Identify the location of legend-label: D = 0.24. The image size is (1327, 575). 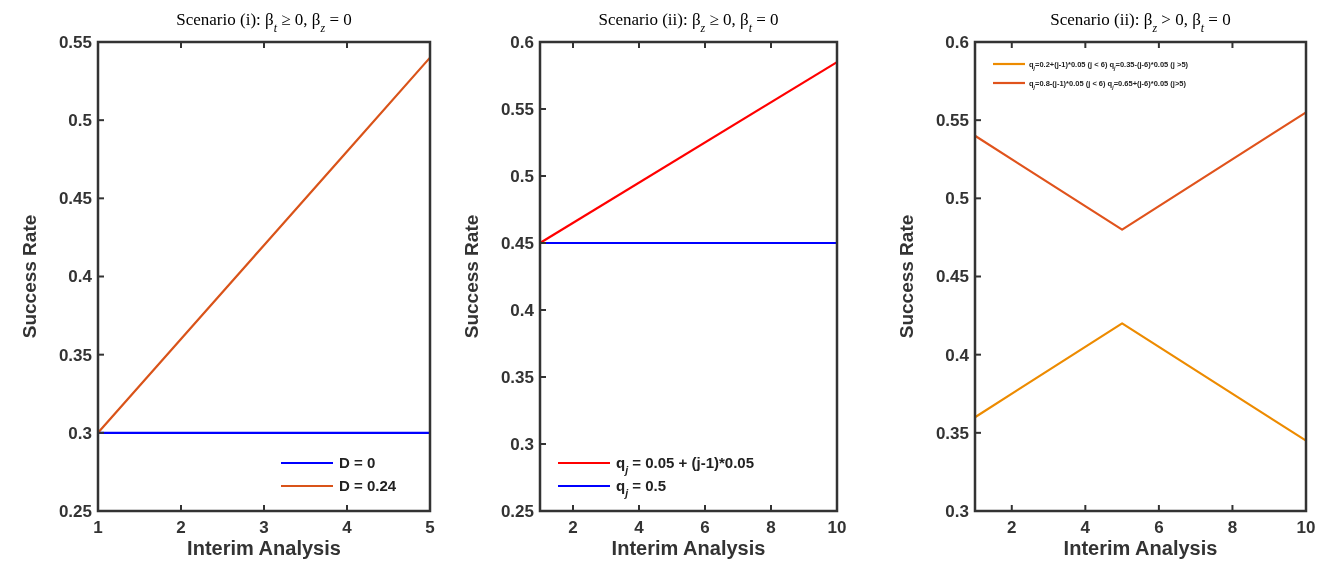
(368, 486).